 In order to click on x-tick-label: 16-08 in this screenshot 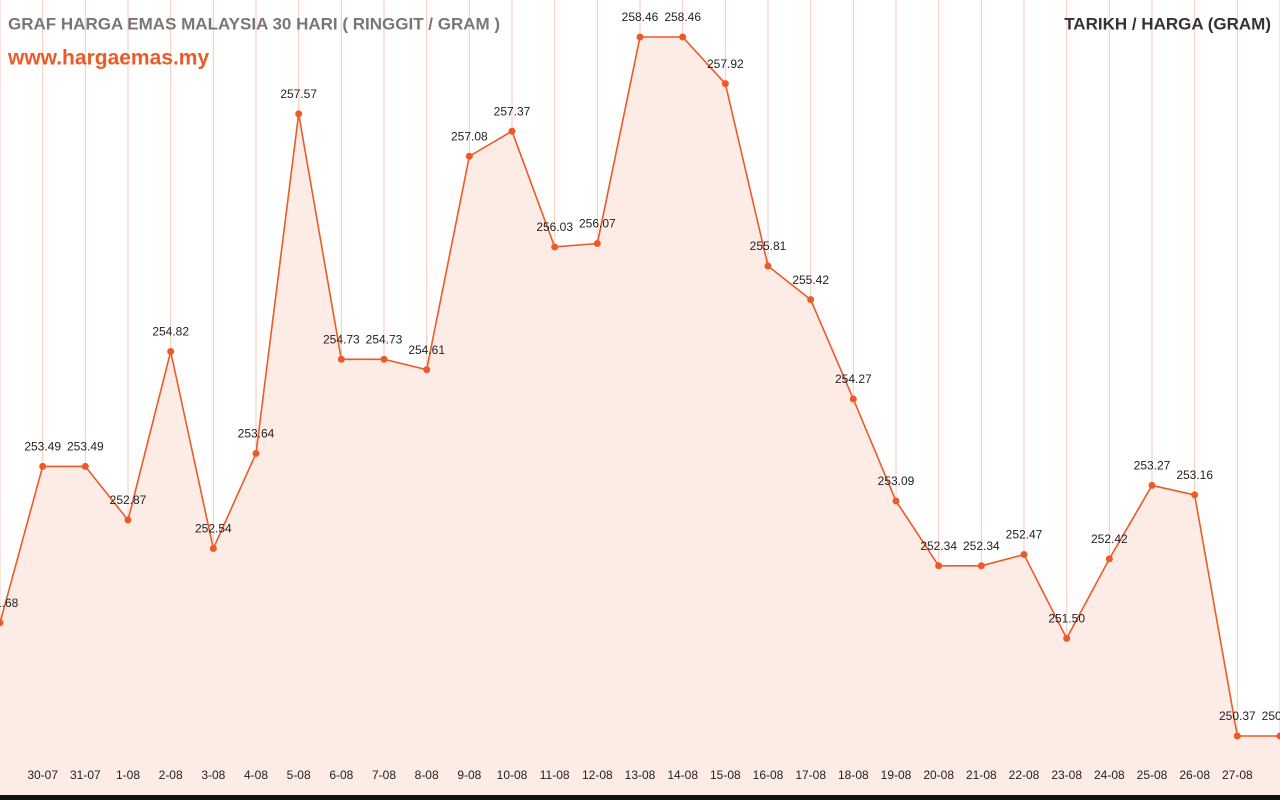, I will do `click(768, 775)`.